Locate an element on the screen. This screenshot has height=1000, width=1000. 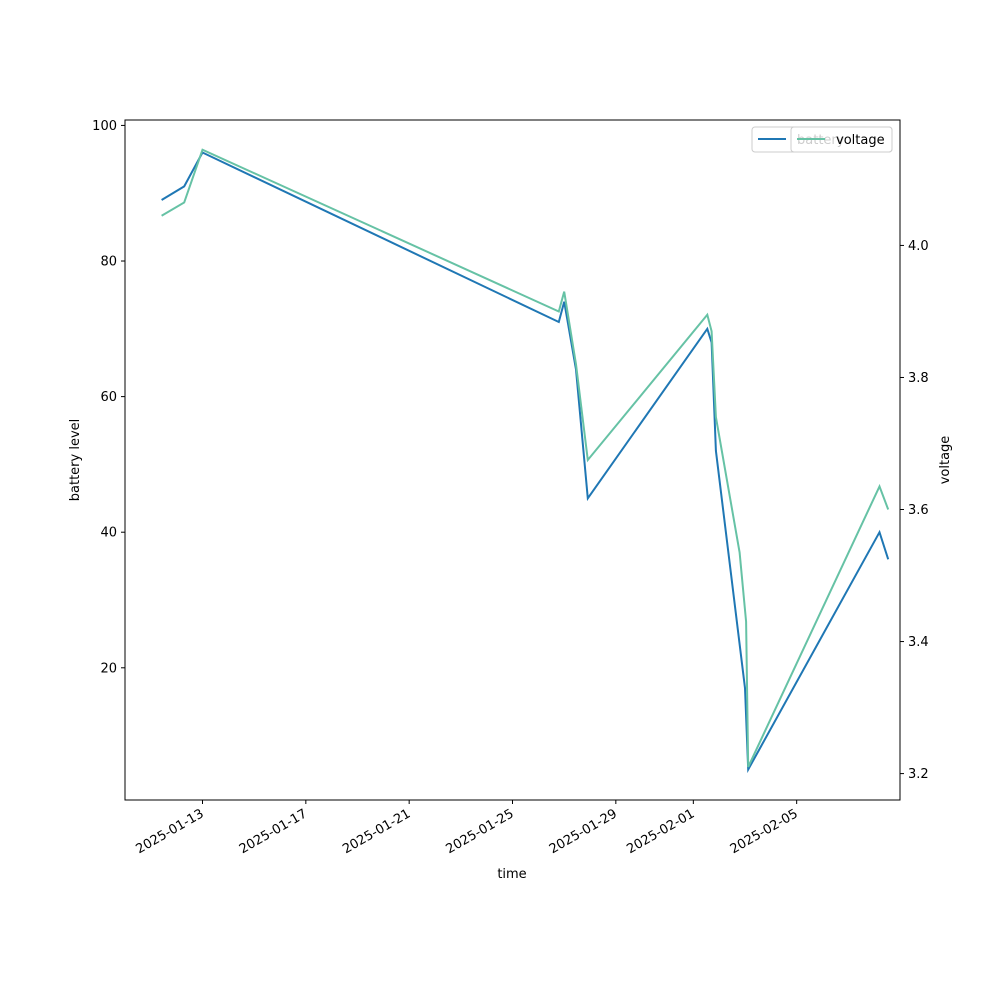
y-right-tick-label: 3.6 is located at coordinates (918, 510).